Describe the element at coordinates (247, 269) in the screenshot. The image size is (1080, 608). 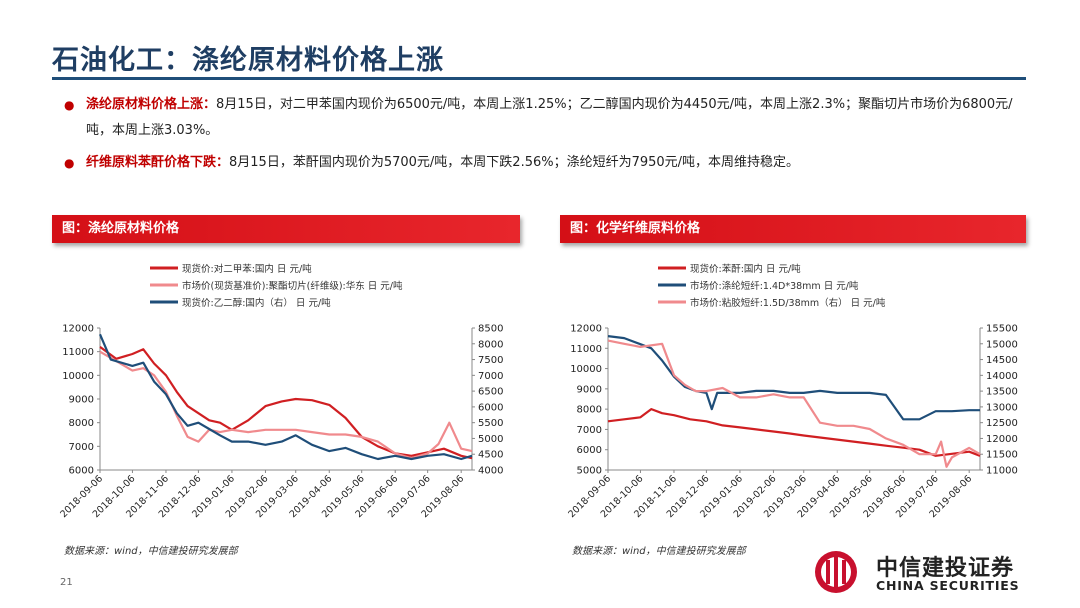
I see `legend-label: 现货价:对二甲苯:国内 日 元/吨` at that location.